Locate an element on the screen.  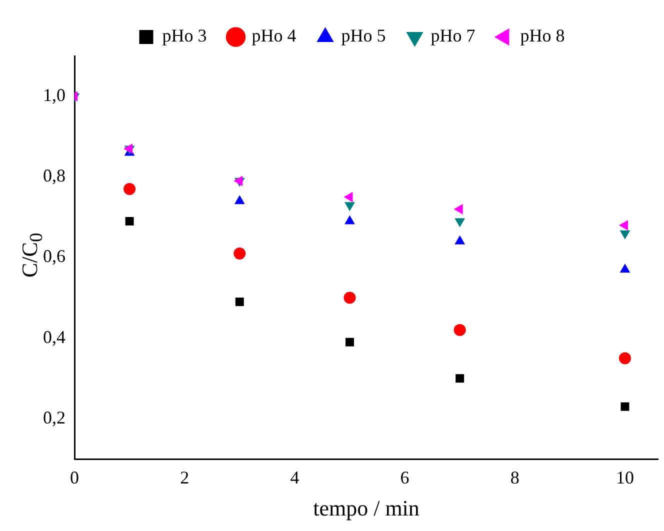
y-tick-label: 0,2 is located at coordinates (54, 417).